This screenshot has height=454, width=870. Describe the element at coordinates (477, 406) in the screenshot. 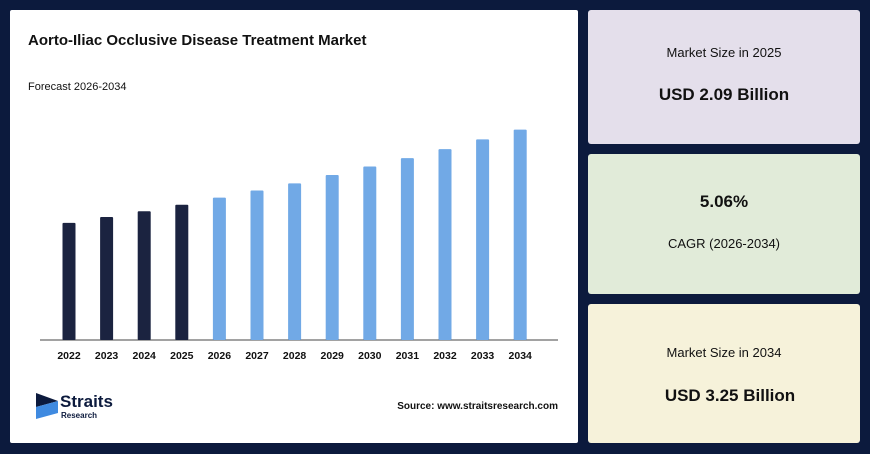

I see `source-text: Source: www.straitsresearch.com` at that location.